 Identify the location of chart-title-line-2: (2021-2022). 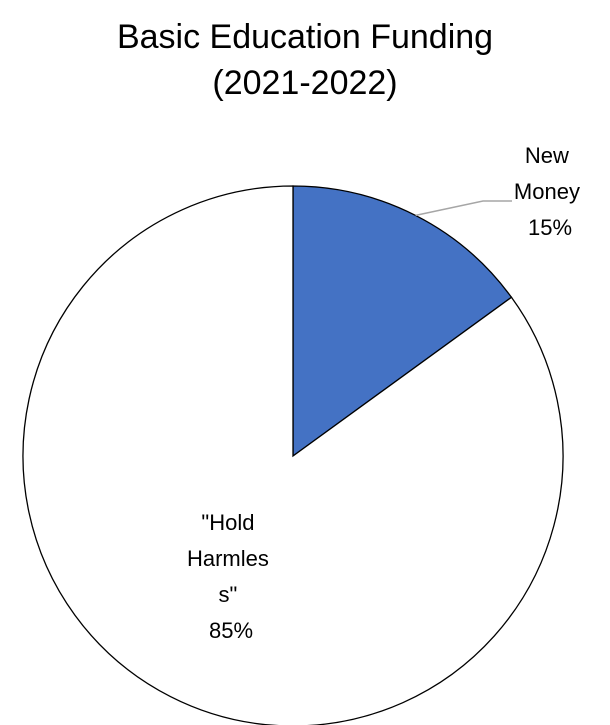
(305, 83).